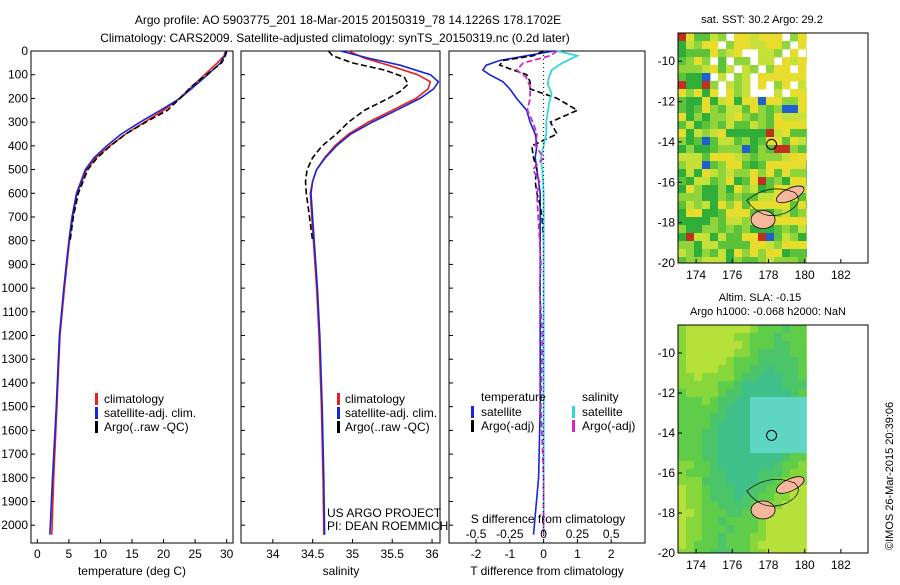  I want to click on legend-title-temperature: temperature, so click(513, 397).